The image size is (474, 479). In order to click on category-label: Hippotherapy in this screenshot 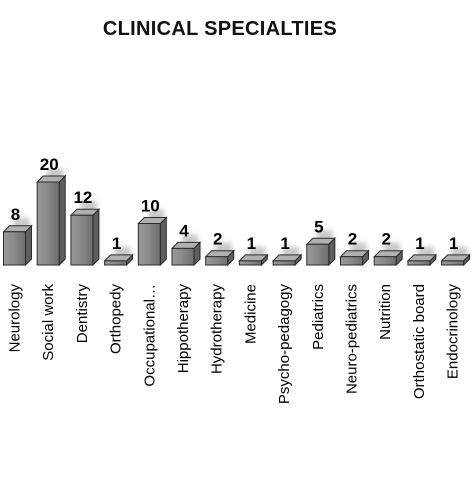, I will do `click(183, 329)`.